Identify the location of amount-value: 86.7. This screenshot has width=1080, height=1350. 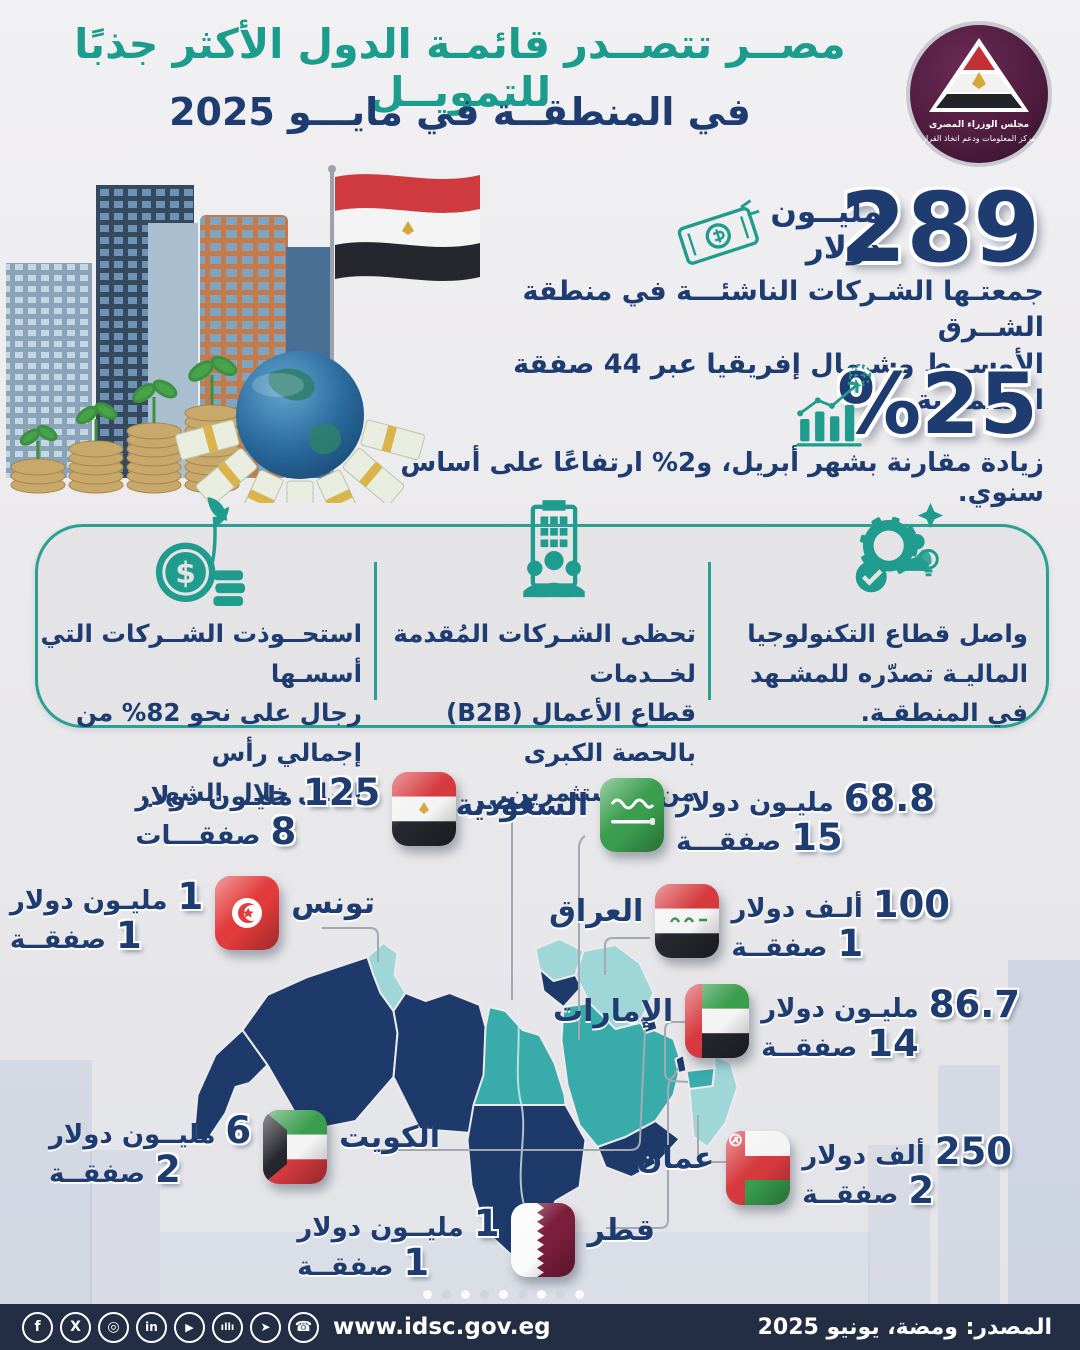
(974, 1004).